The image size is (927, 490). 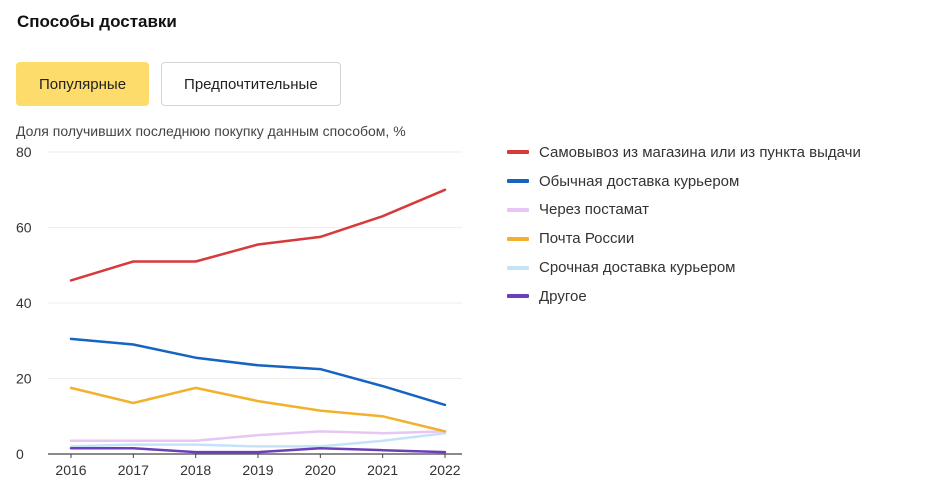 What do you see at coordinates (133, 470) in the screenshot?
I see `x-tick-label: 2017` at bounding box center [133, 470].